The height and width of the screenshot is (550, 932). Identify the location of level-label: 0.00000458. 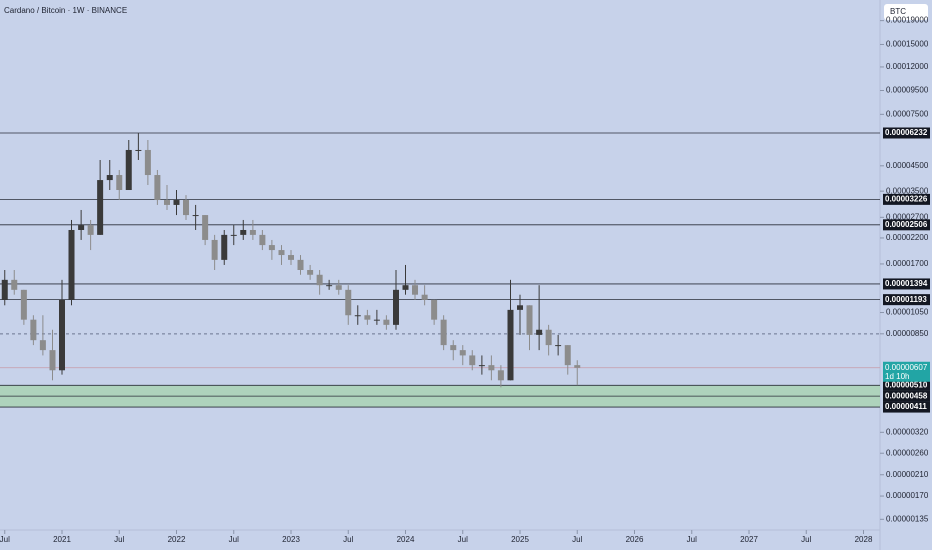
(906, 395).